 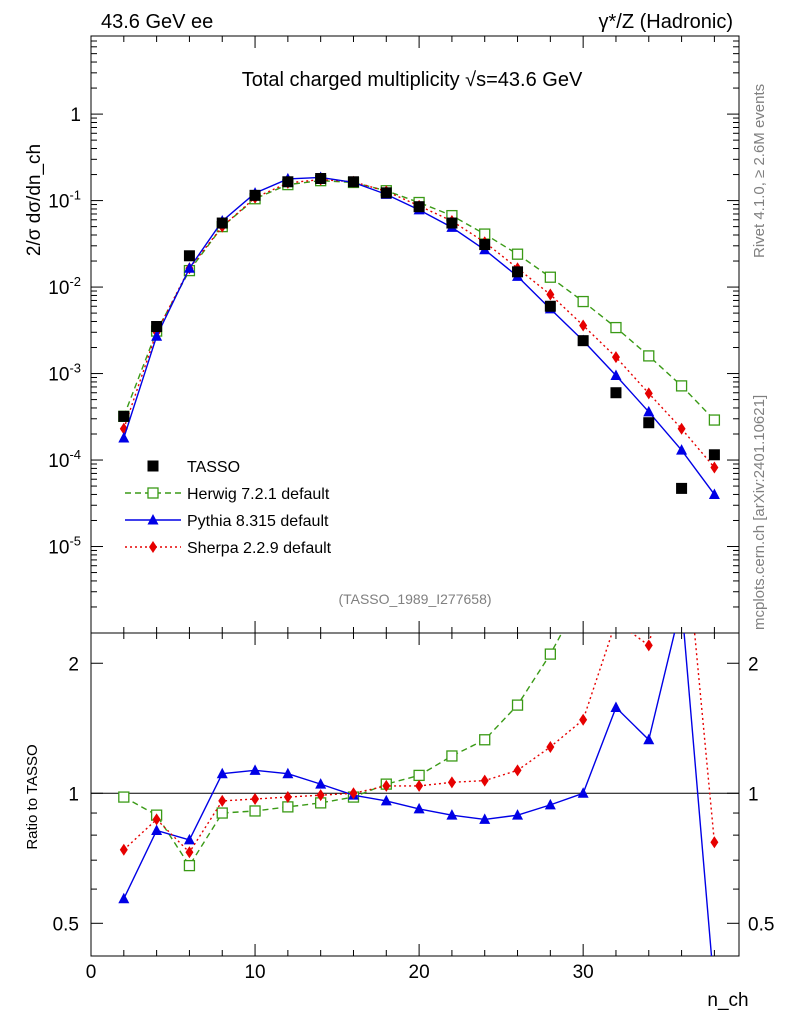 What do you see at coordinates (64, 200) in the screenshot?
I see `main-y-tick-label: 10⁻¹` at bounding box center [64, 200].